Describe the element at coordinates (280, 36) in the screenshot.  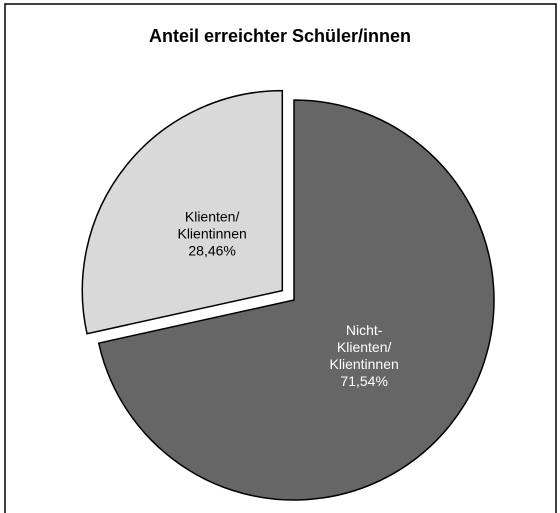
I see `chart-title: Anteil erreichter Schüler/innen` at that location.